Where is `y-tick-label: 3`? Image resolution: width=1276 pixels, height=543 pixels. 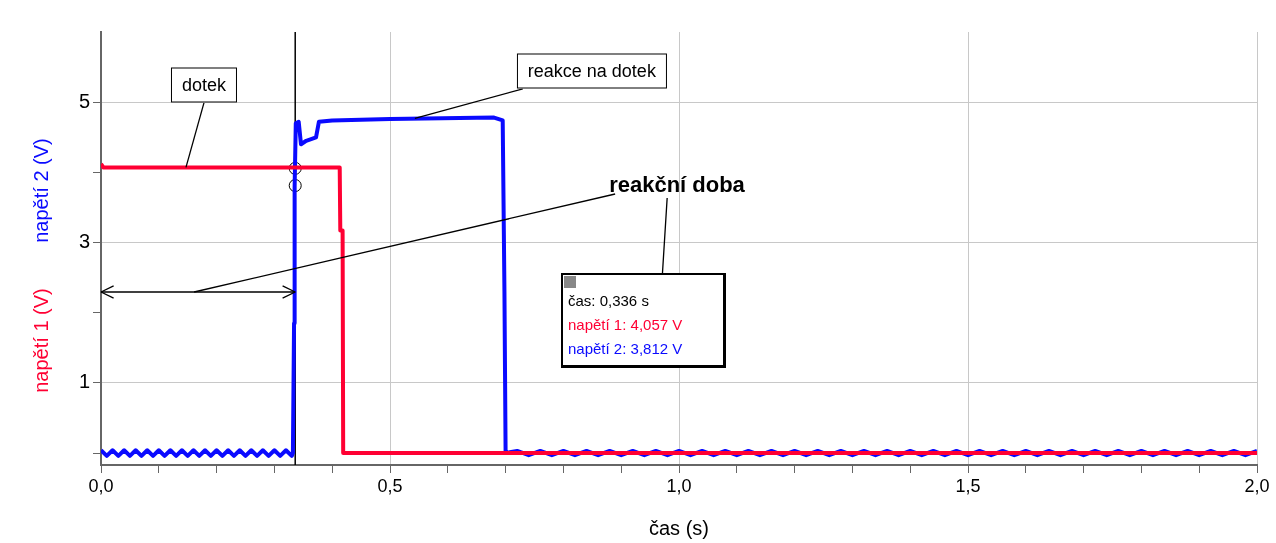
y-tick-label: 3 is located at coordinates (84, 241).